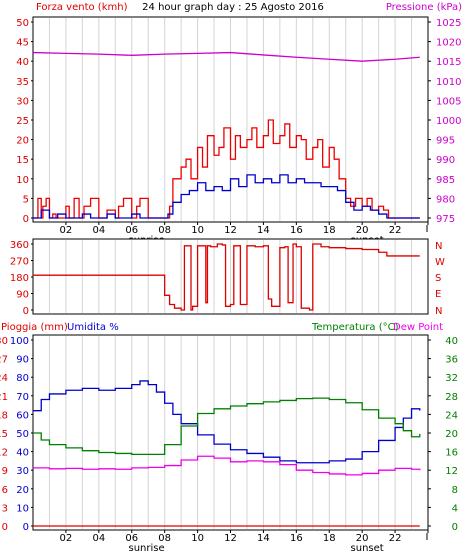  I want to click on humidity-axis-label: Umidita %, so click(93, 327).